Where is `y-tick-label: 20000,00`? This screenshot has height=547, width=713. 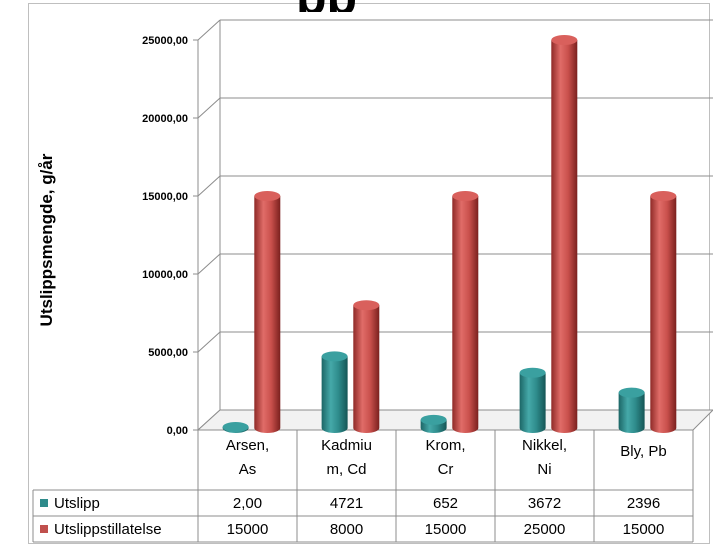 y-tick-label: 20000,00 is located at coordinates (165, 119).